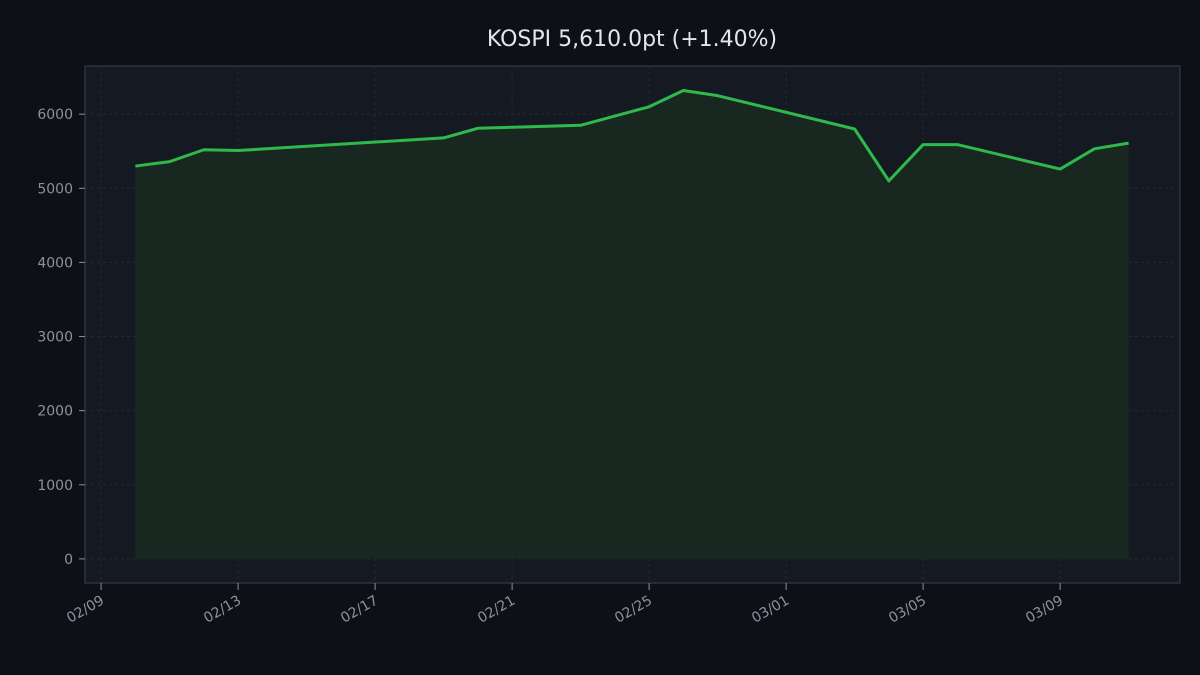 The width and height of the screenshot is (1200, 675). What do you see at coordinates (55, 486) in the screenshot?
I see `y-tick-label: 1000` at bounding box center [55, 486].